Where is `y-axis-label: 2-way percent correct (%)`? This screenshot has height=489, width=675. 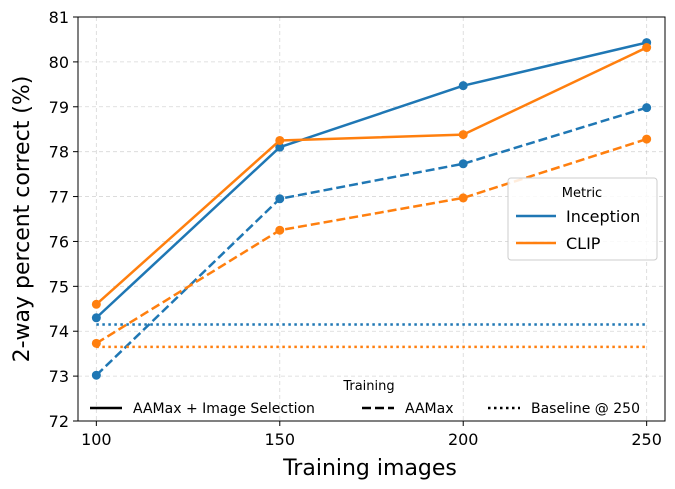 y-axis-label: 2-way percent correct (%) is located at coordinates (22, 219).